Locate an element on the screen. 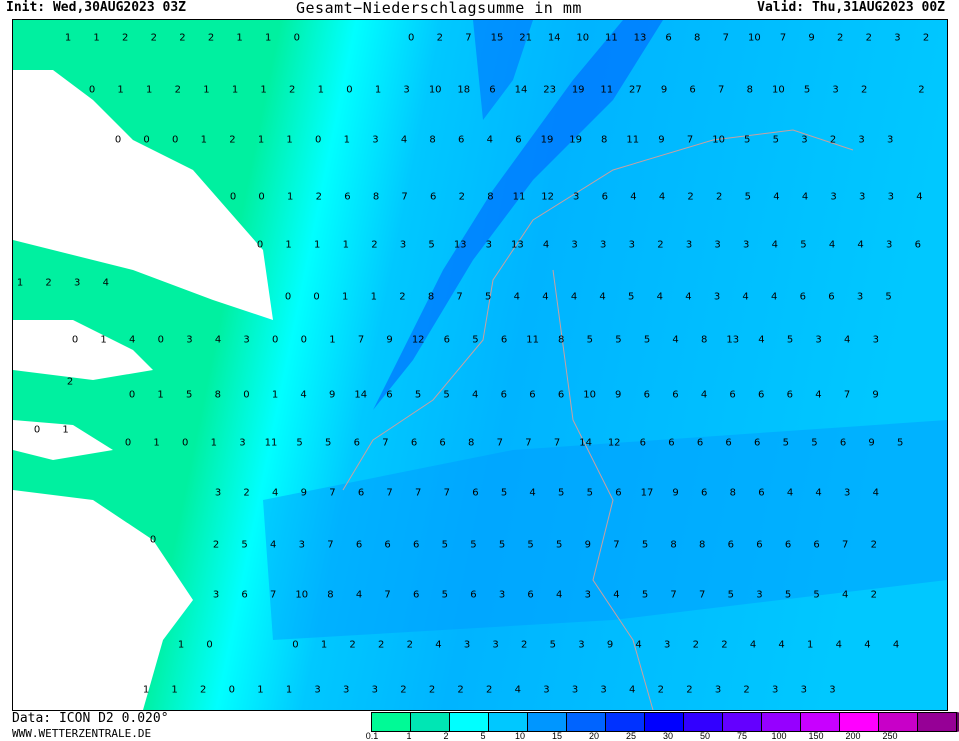  data-source: Data: ICON D2 0.020° is located at coordinates (90, 718).